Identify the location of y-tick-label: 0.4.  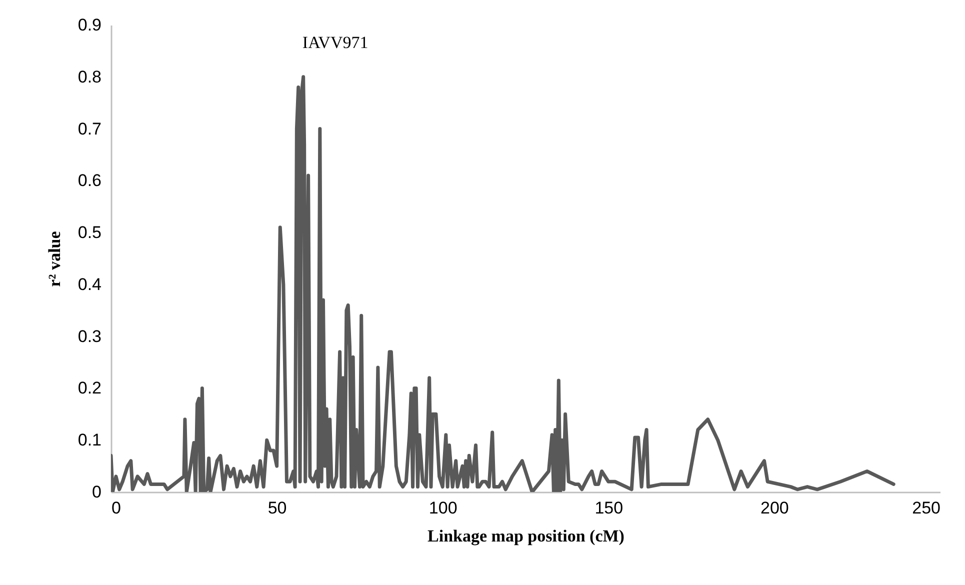
(90, 284).